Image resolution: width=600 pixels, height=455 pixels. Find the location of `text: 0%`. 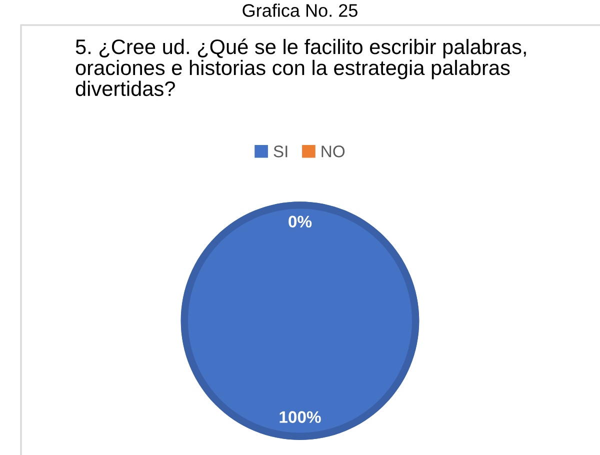

text: 0% is located at coordinates (300, 222).